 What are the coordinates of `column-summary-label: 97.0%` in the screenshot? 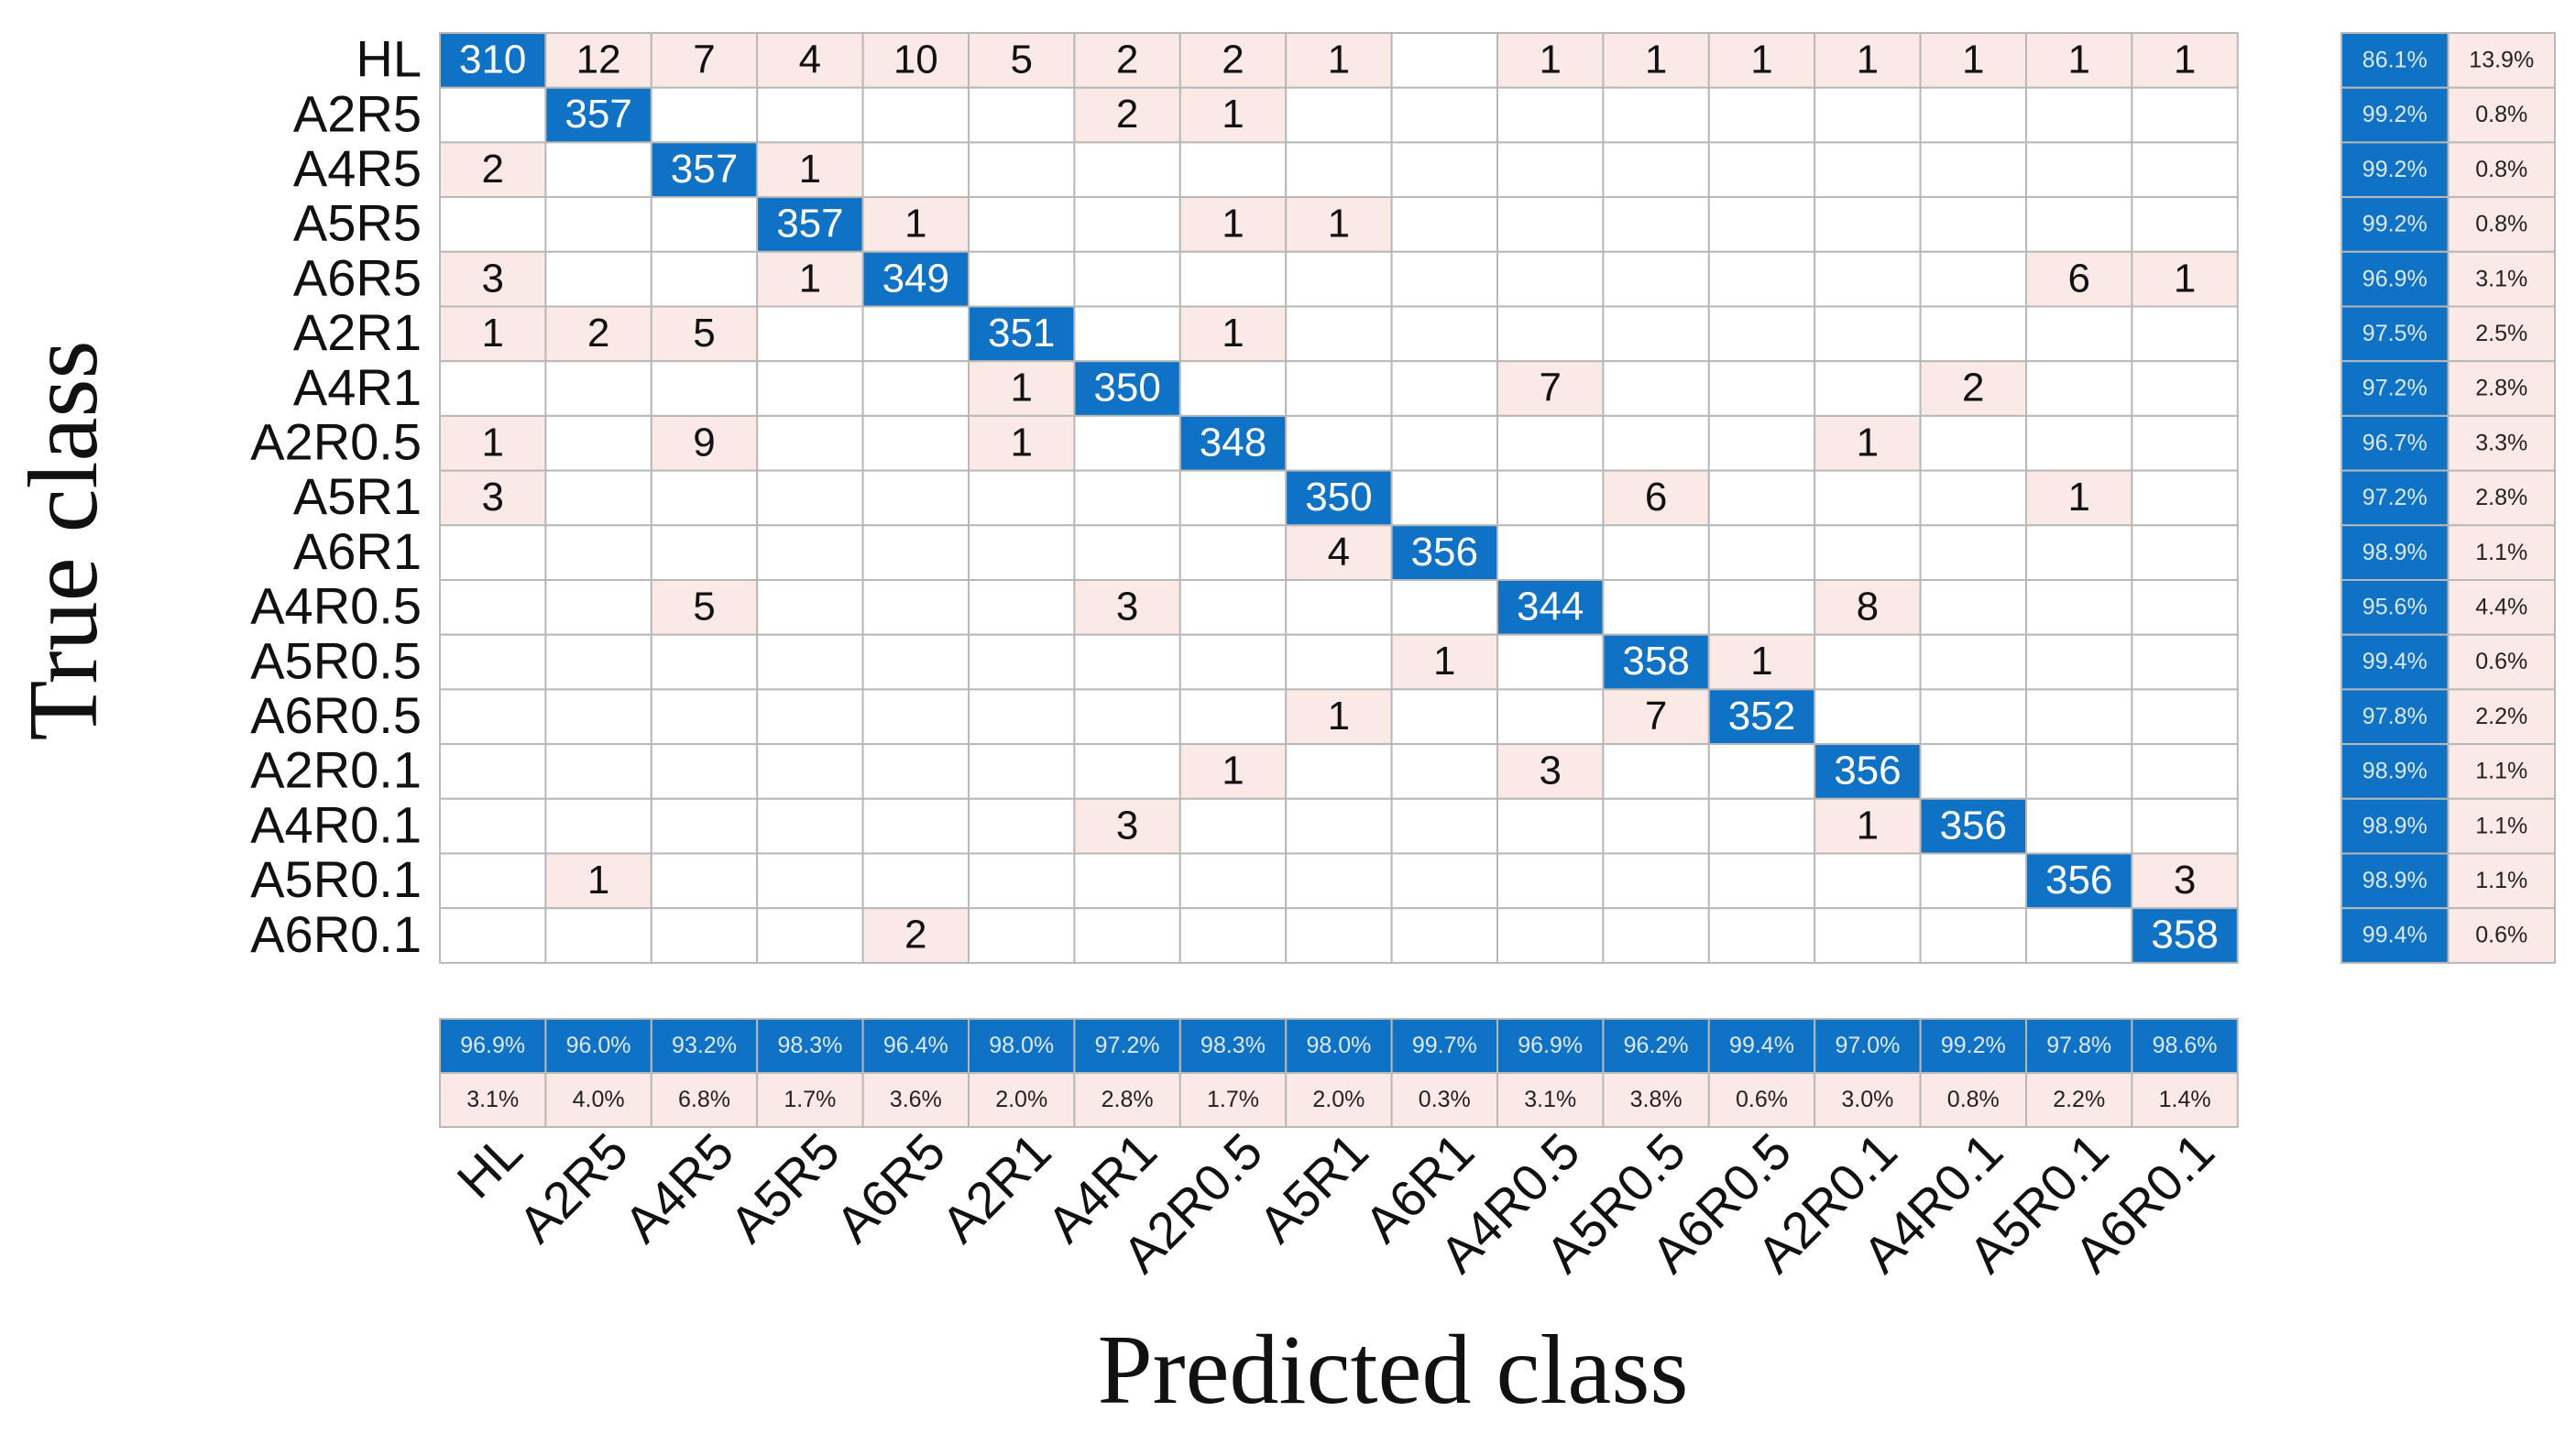 It's located at (1867, 1045).